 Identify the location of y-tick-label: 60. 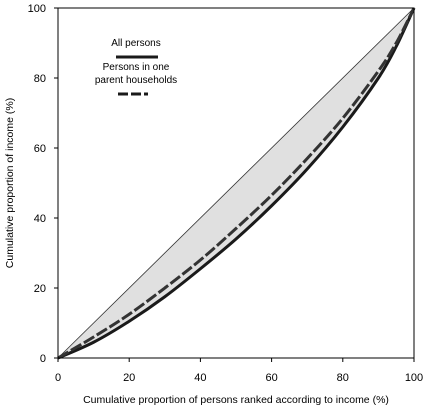
(40, 149).